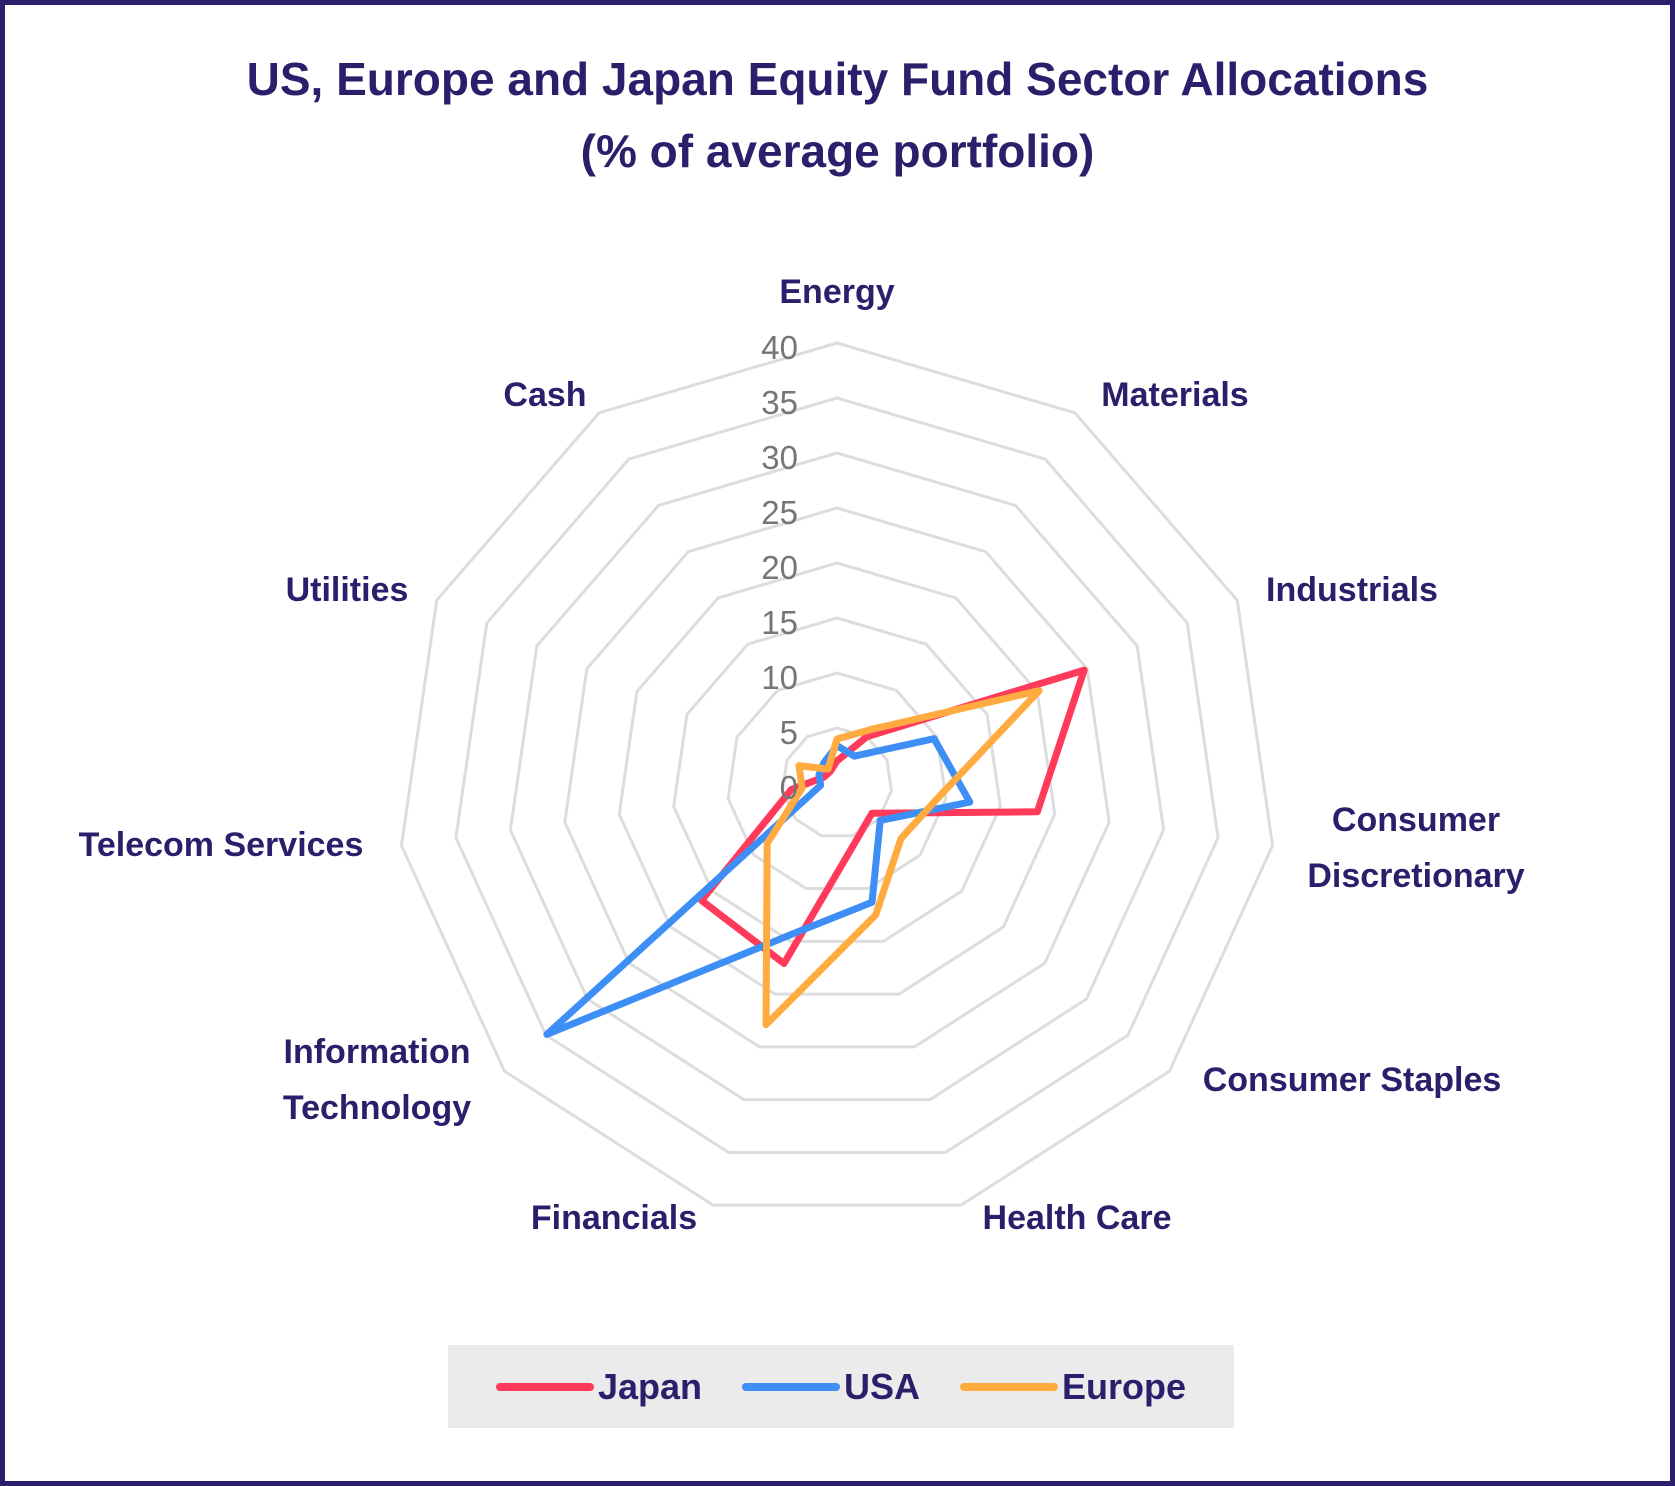 This screenshot has width=1675, height=1486. What do you see at coordinates (791, 1386) in the screenshot?
I see `legend-swatch-usa` at bounding box center [791, 1386].